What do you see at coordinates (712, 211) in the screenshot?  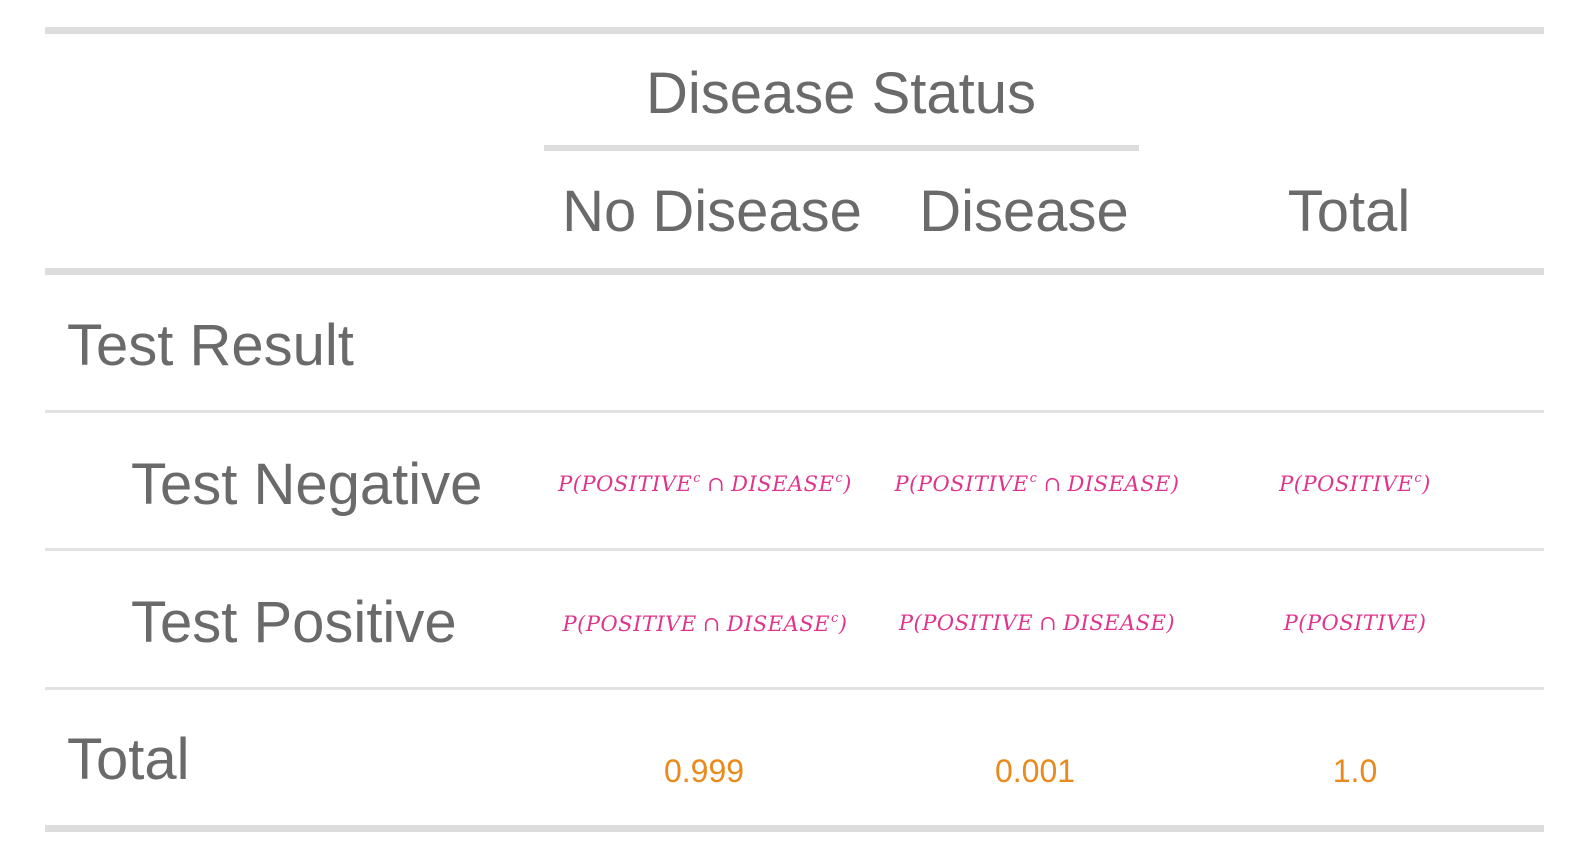 I see `column-header-no-disease: No Disease` at bounding box center [712, 211].